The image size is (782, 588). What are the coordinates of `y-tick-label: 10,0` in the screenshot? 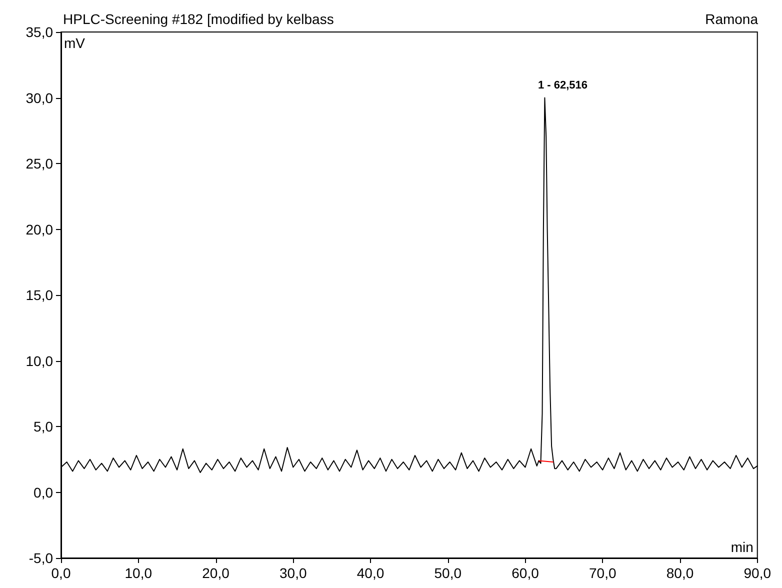 It's located at (40, 360).